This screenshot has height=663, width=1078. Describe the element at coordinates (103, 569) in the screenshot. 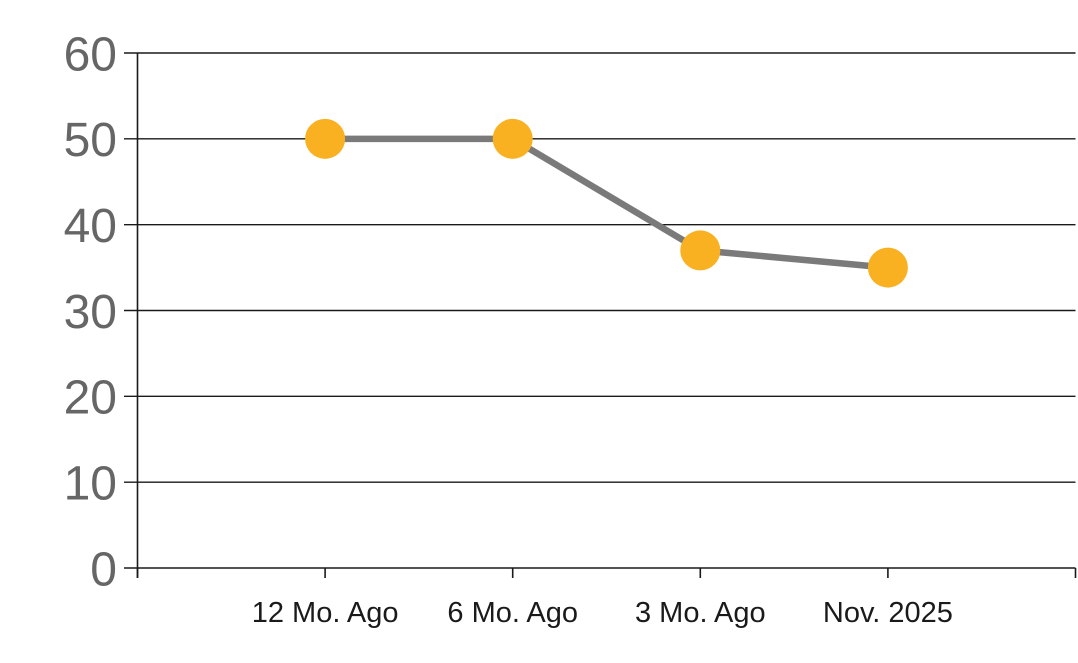

I see `y-tick-label: 0` at that location.